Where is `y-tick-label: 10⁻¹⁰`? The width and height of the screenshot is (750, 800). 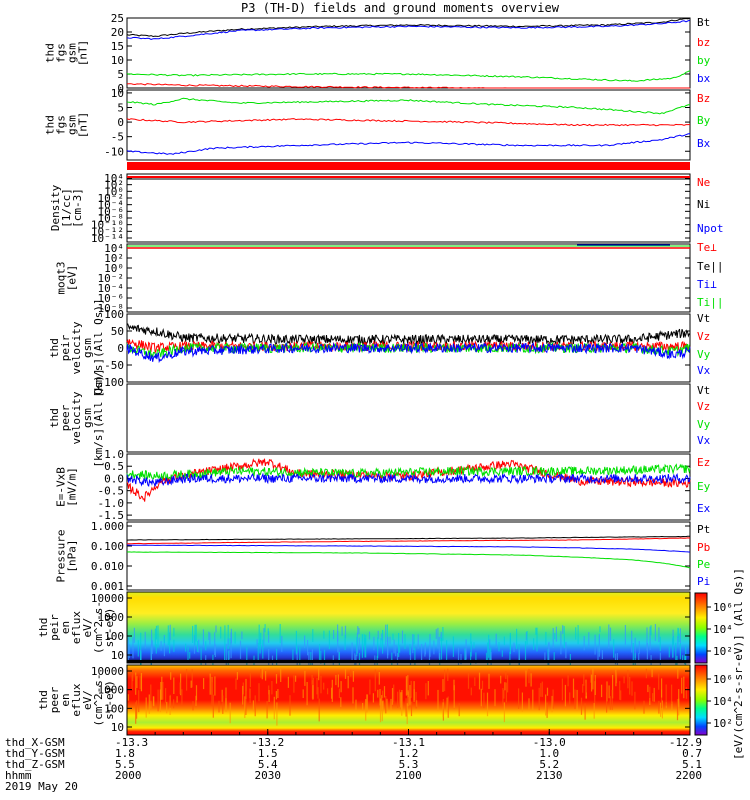
y-tick-label: 10⁻¹⁰ is located at coordinates (107, 225).